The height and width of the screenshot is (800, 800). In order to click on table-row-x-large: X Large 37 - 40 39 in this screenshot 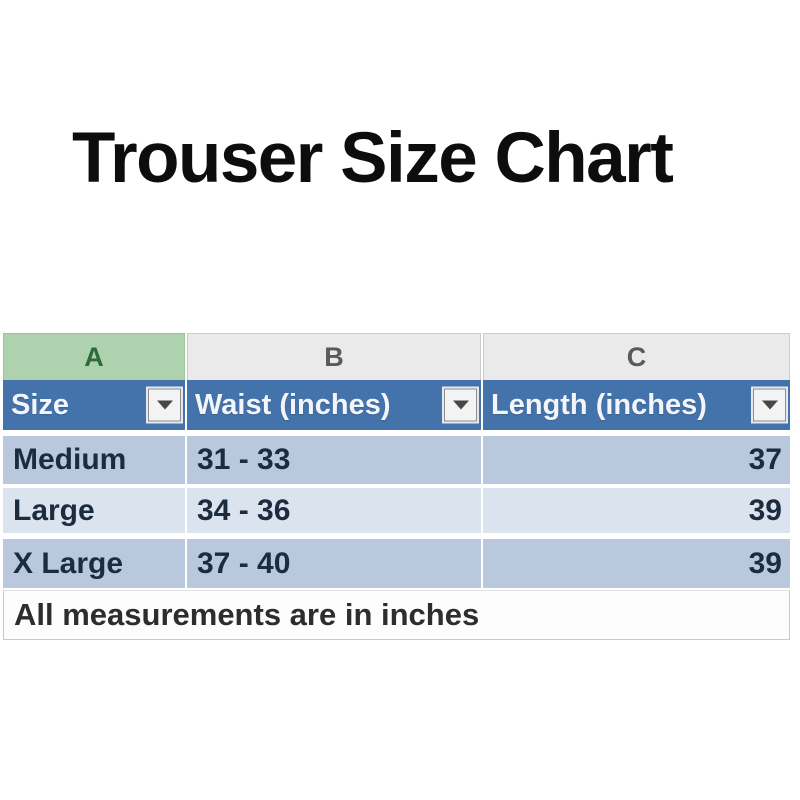, I will do `click(396, 563)`.